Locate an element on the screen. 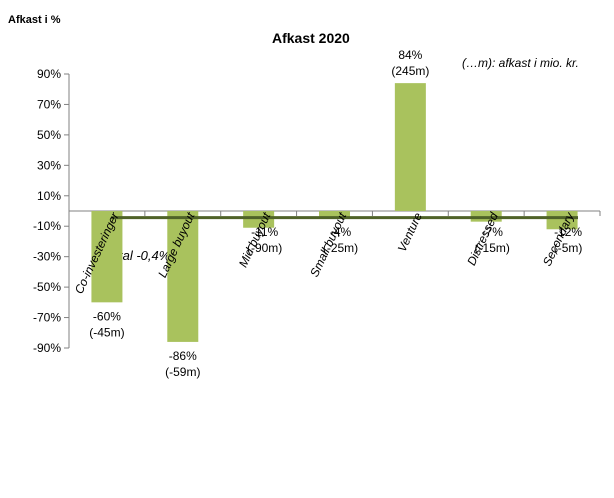 The image size is (614, 498). amount-label: (-15m) is located at coordinates (492, 248).